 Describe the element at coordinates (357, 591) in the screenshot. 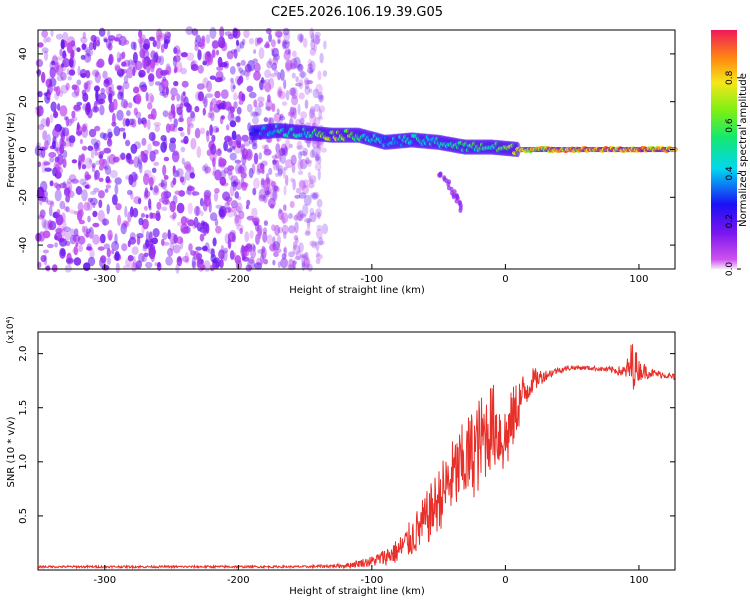

I see `snr-x-axis-label: Height of straight line (km)` at that location.